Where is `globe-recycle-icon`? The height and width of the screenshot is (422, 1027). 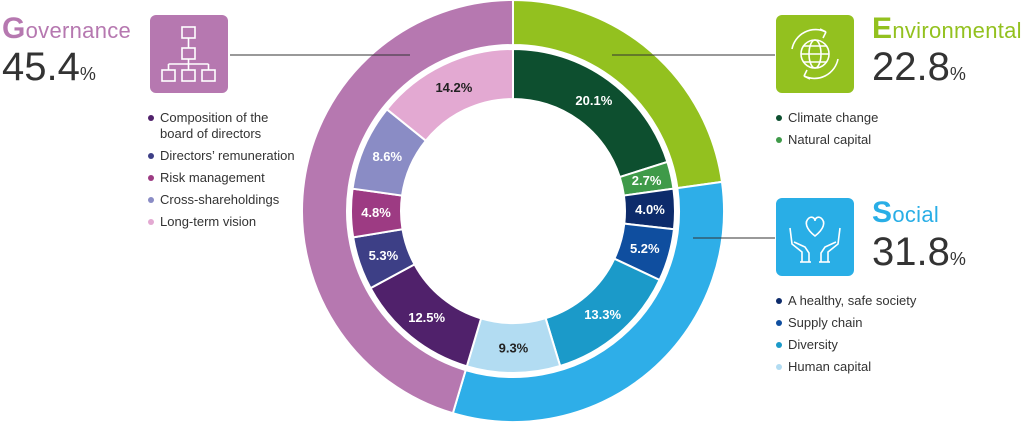
globe-recycle-icon is located at coordinates (815, 54).